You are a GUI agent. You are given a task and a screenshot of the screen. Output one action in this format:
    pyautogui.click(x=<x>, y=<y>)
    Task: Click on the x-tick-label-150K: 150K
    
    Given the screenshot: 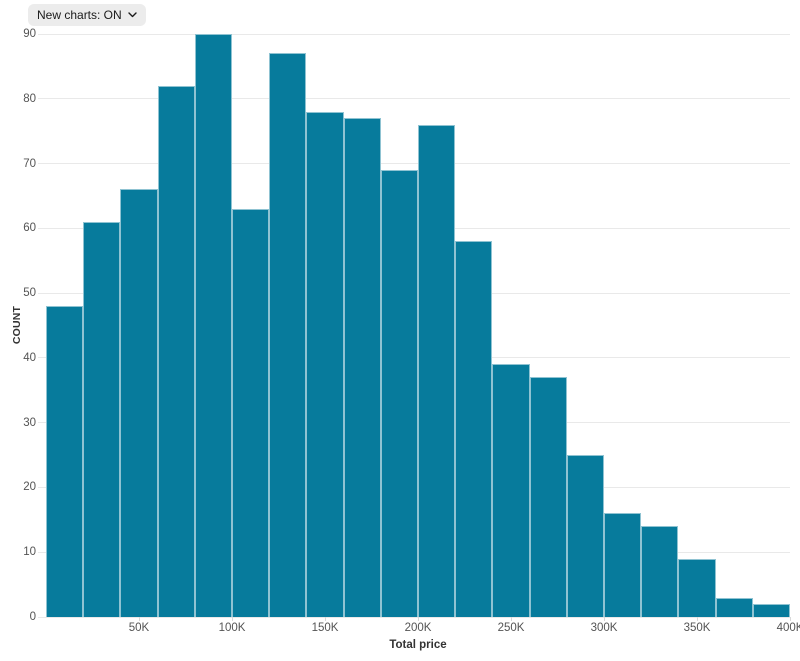 What is the action you would take?
    pyautogui.click(x=325, y=628)
    